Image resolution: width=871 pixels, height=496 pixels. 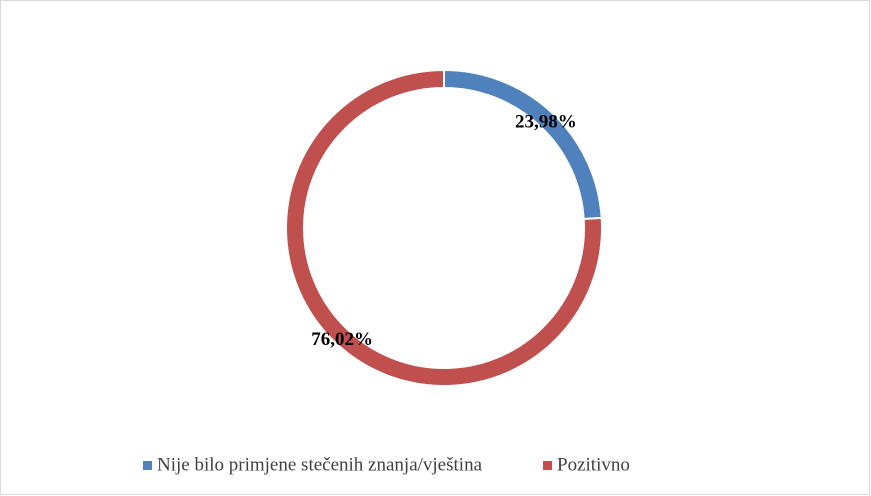 What do you see at coordinates (546, 122) in the screenshot?
I see `value-label: 23,98%` at bounding box center [546, 122].